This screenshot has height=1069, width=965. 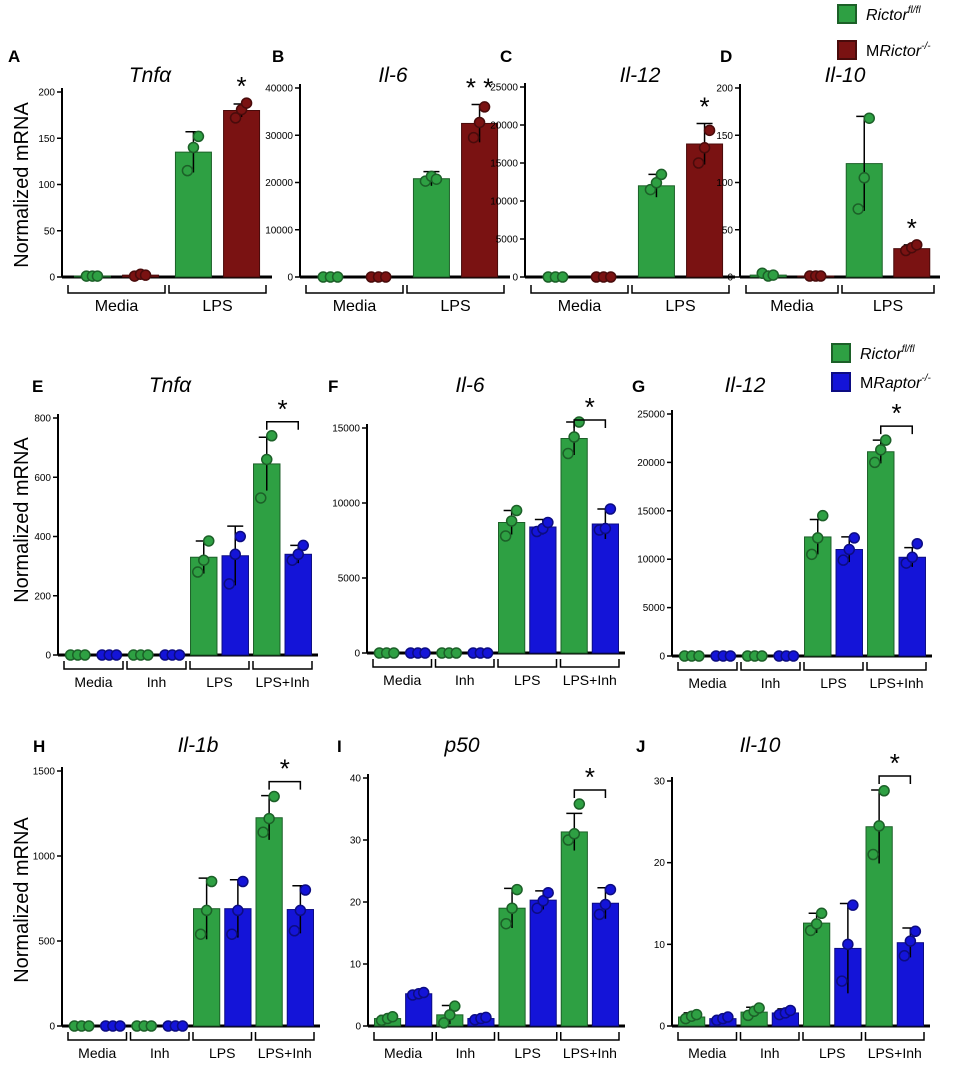 What do you see at coordinates (845, 75) in the screenshot?
I see `panel-title: Il-10` at bounding box center [845, 75].